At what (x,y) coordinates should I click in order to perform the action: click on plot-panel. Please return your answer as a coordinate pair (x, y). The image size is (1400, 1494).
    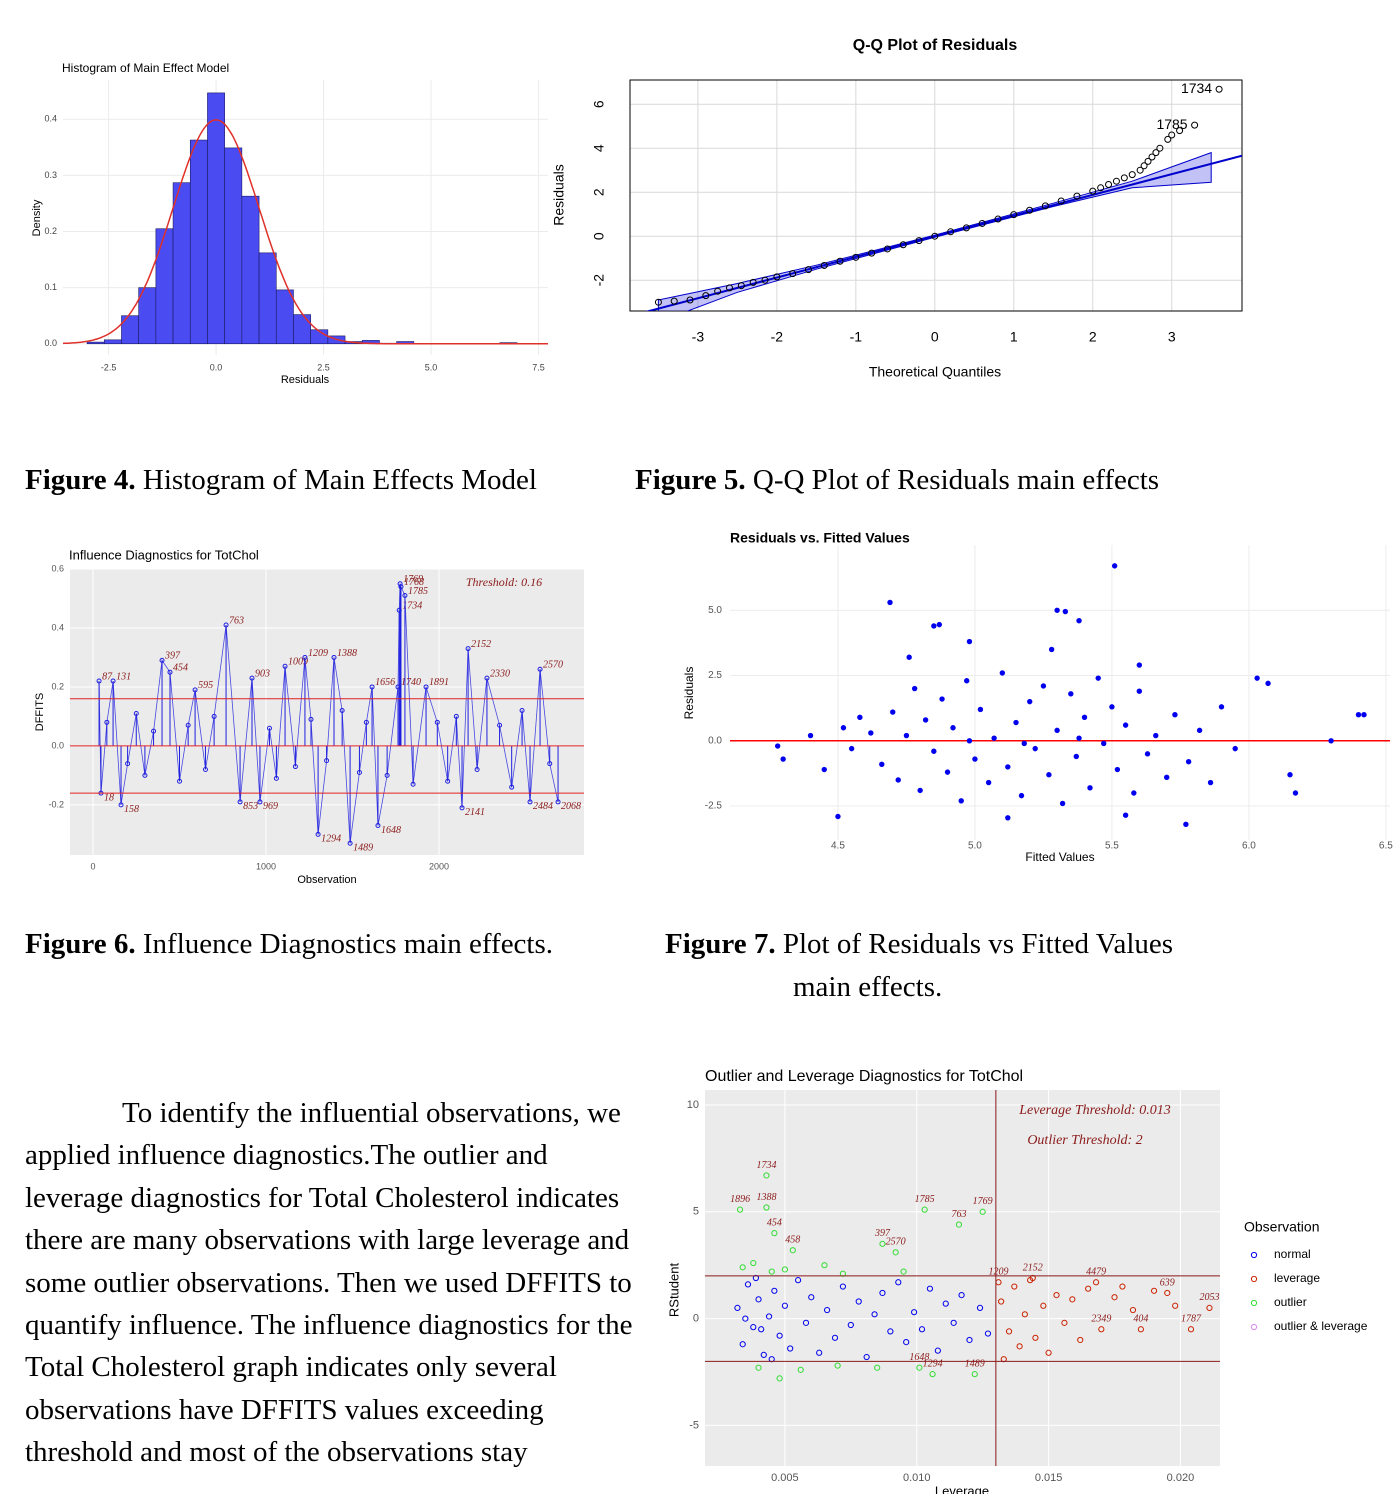
    Looking at the image, I should click on (962, 1278).